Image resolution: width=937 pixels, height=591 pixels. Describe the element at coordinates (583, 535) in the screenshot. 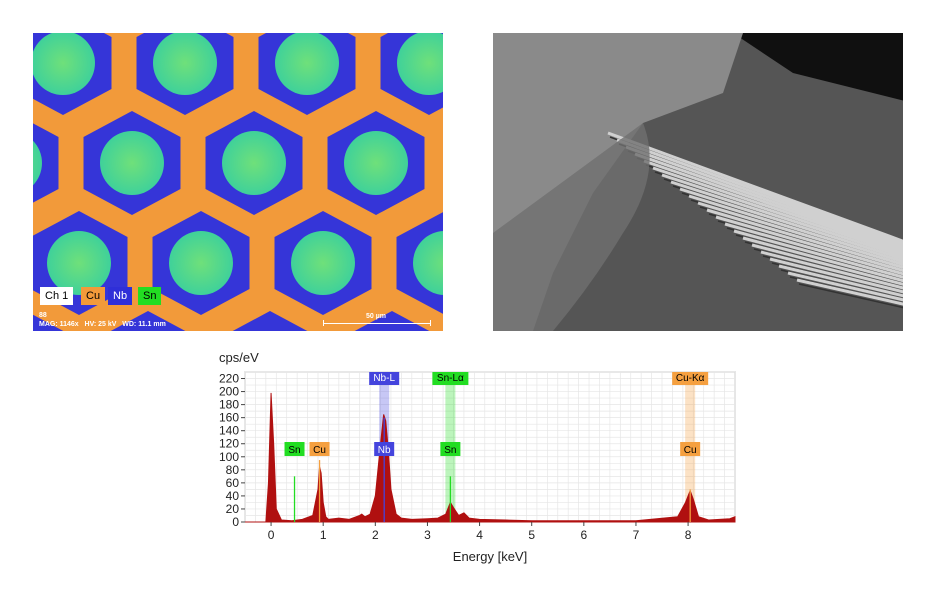

I see `x-tick-label: 6` at that location.